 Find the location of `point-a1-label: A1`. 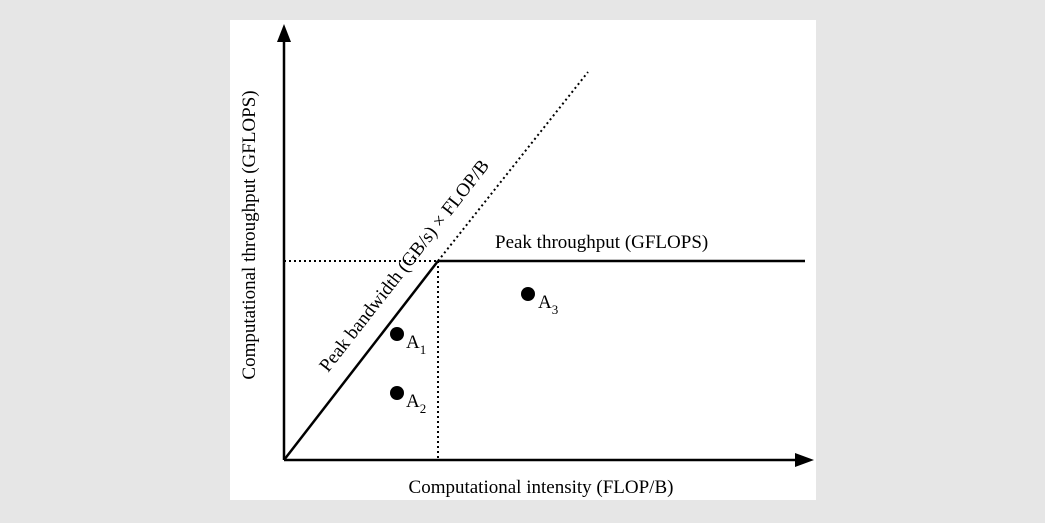

point-a1-label: A1 is located at coordinates (416, 344).